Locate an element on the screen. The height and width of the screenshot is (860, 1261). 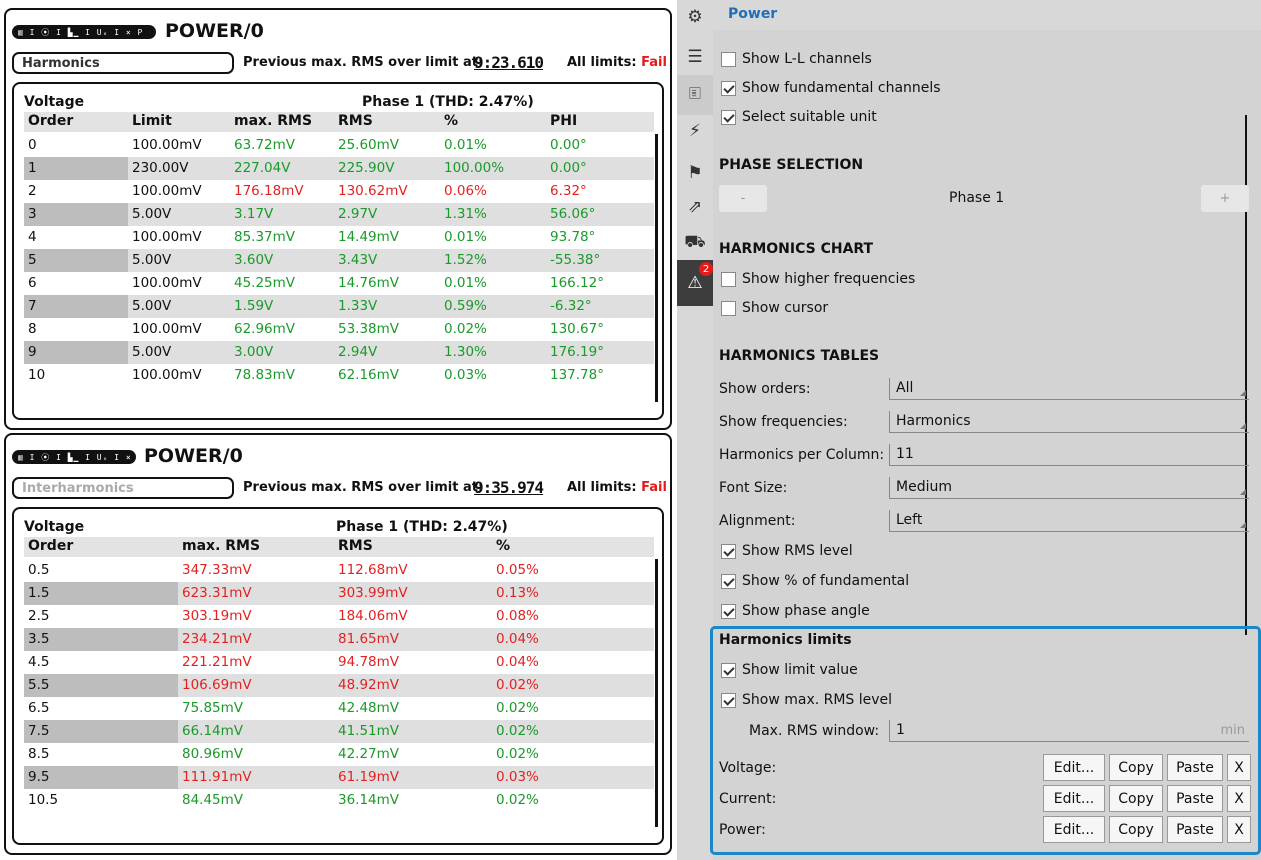
table-cell: 61.19mV is located at coordinates (369, 777).